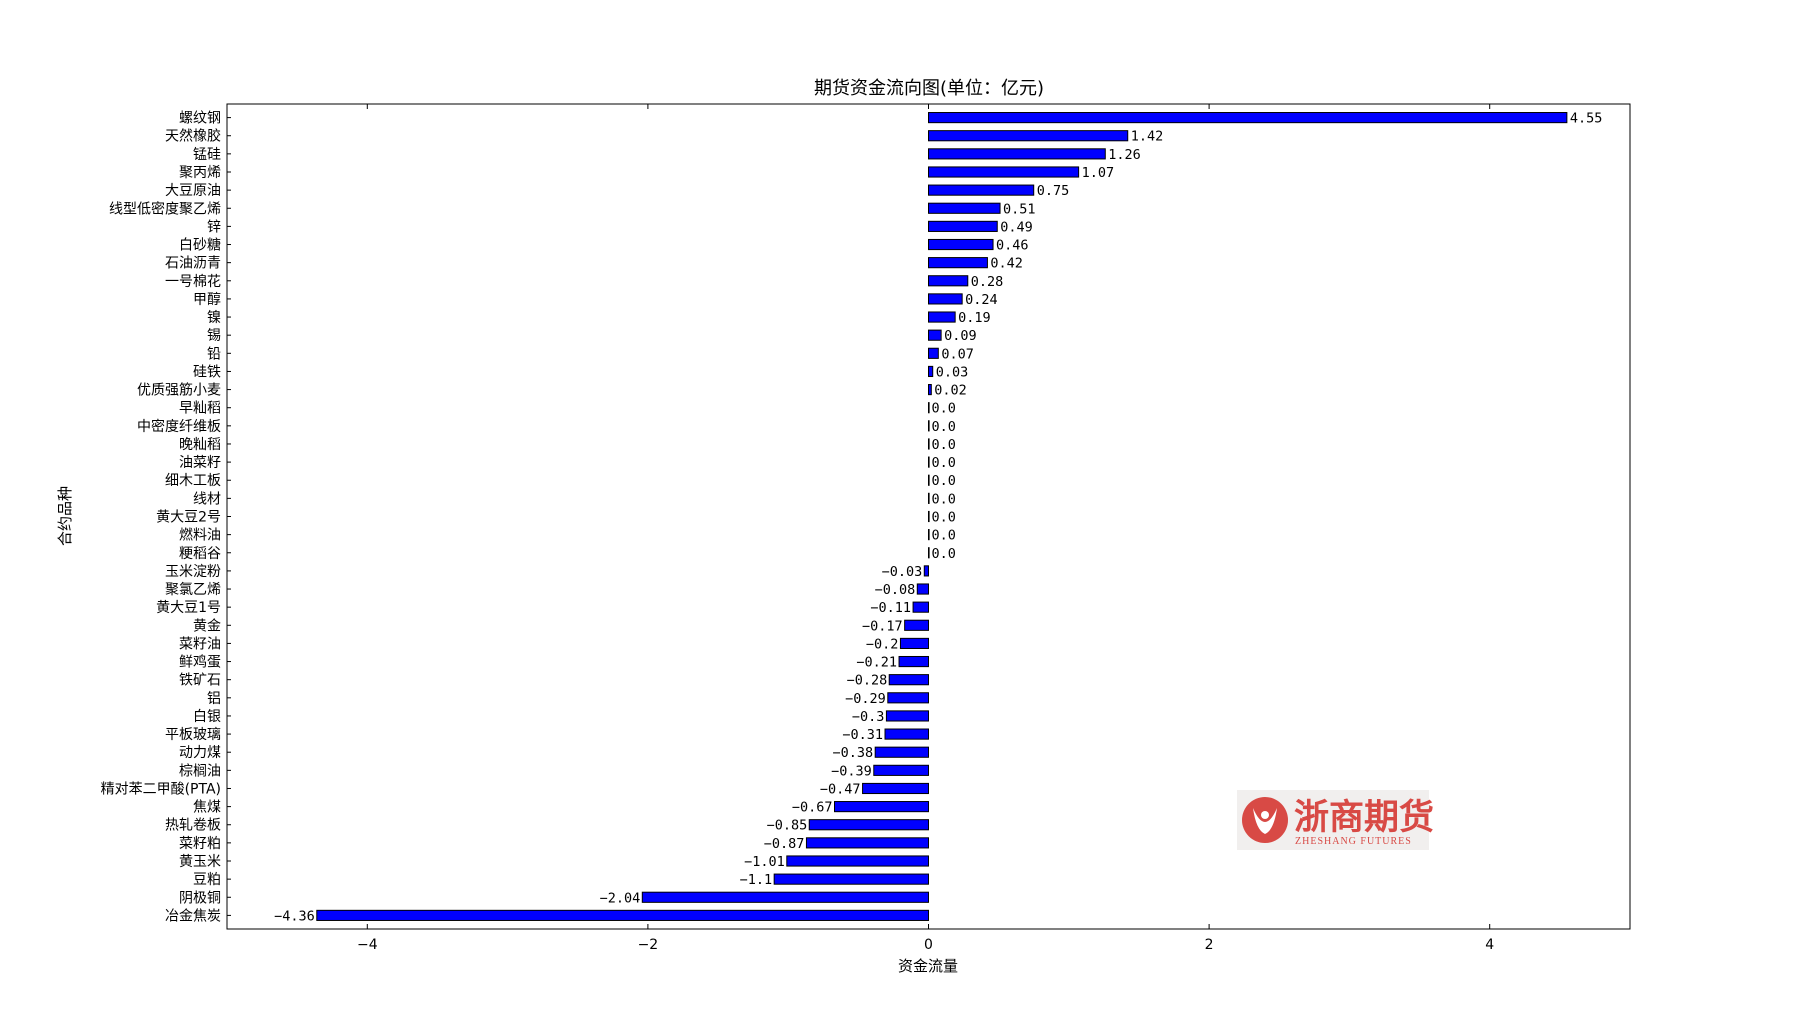 Image resolution: width=1800 pixels, height=1027 pixels. I want to click on category-label: 白砂糖, so click(200, 246).